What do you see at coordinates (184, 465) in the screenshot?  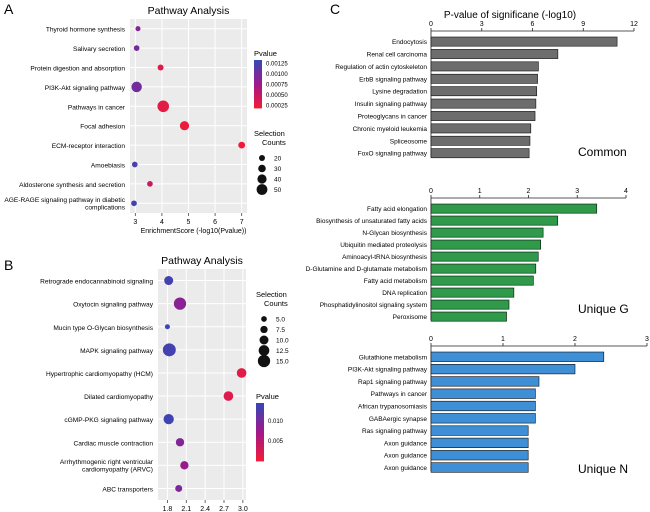 I see `dot-arrhythmogenic-right-ventricular-cardiomyopathy-arvc` at bounding box center [184, 465].